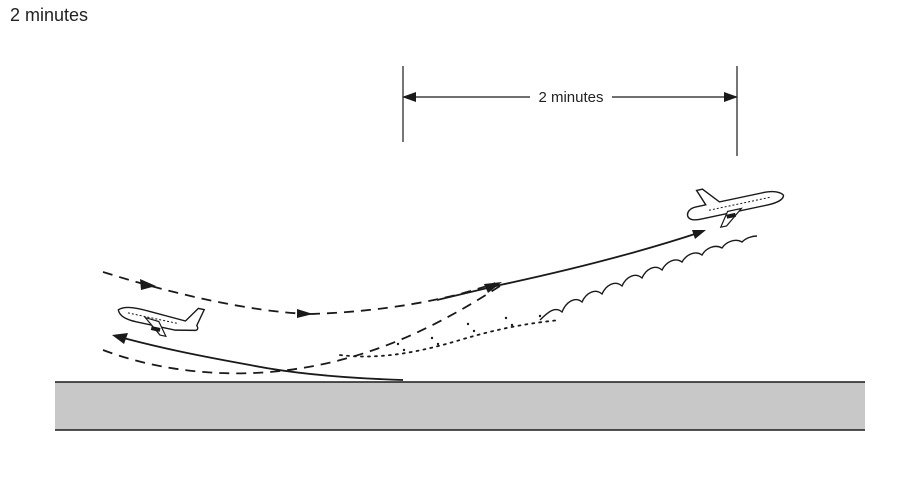  Describe the element at coordinates (567, 266) in the screenshot. I see `climb-solid-path` at that location.